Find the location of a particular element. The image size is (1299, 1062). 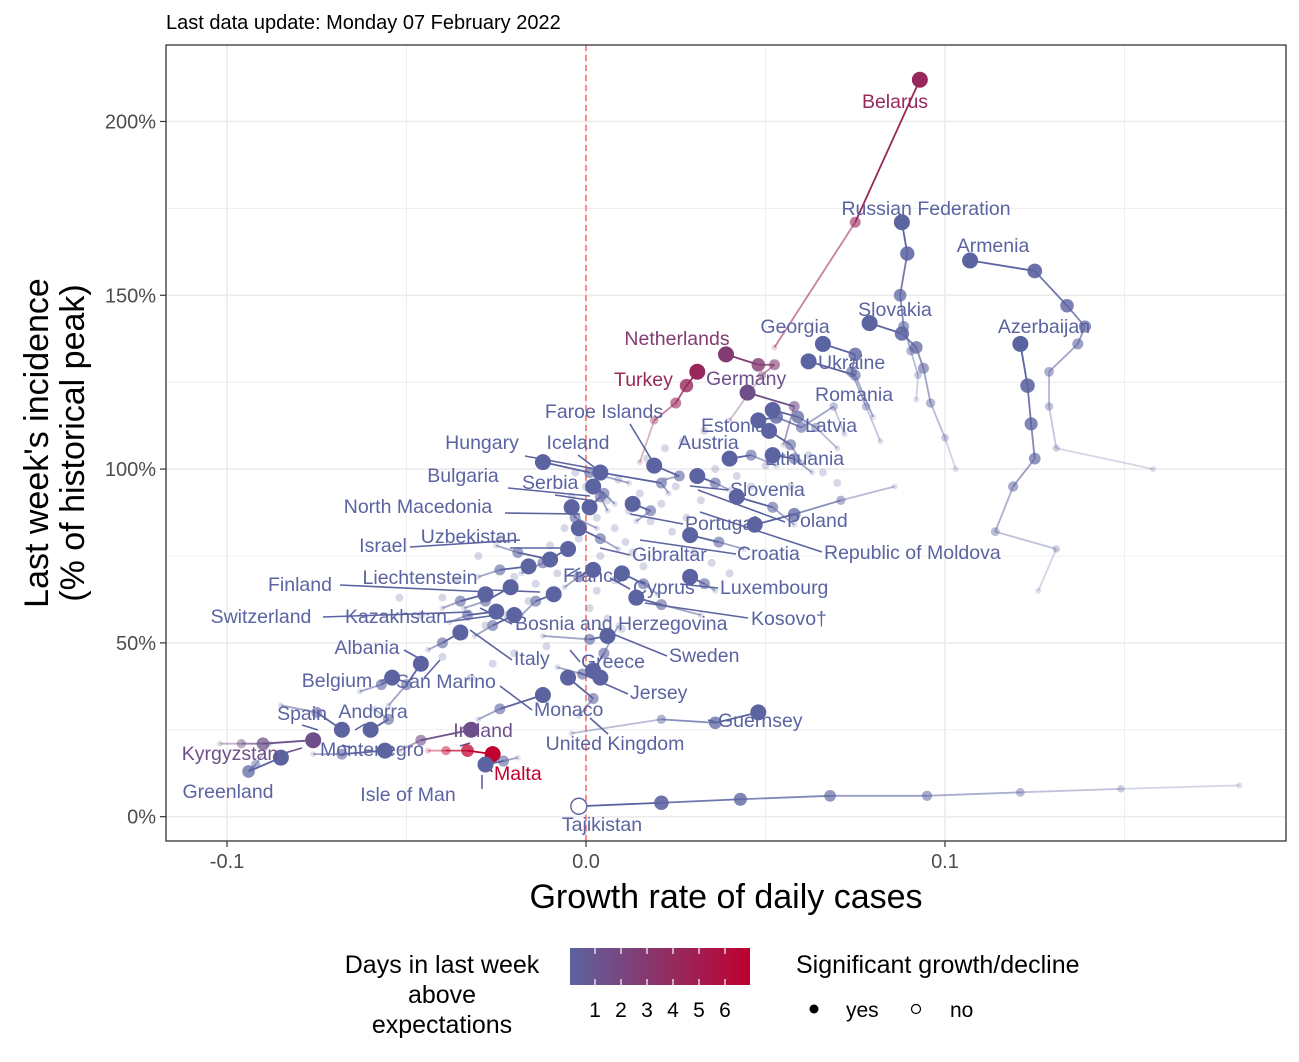

gibraltar-label: Gibraltar is located at coordinates (669, 555).